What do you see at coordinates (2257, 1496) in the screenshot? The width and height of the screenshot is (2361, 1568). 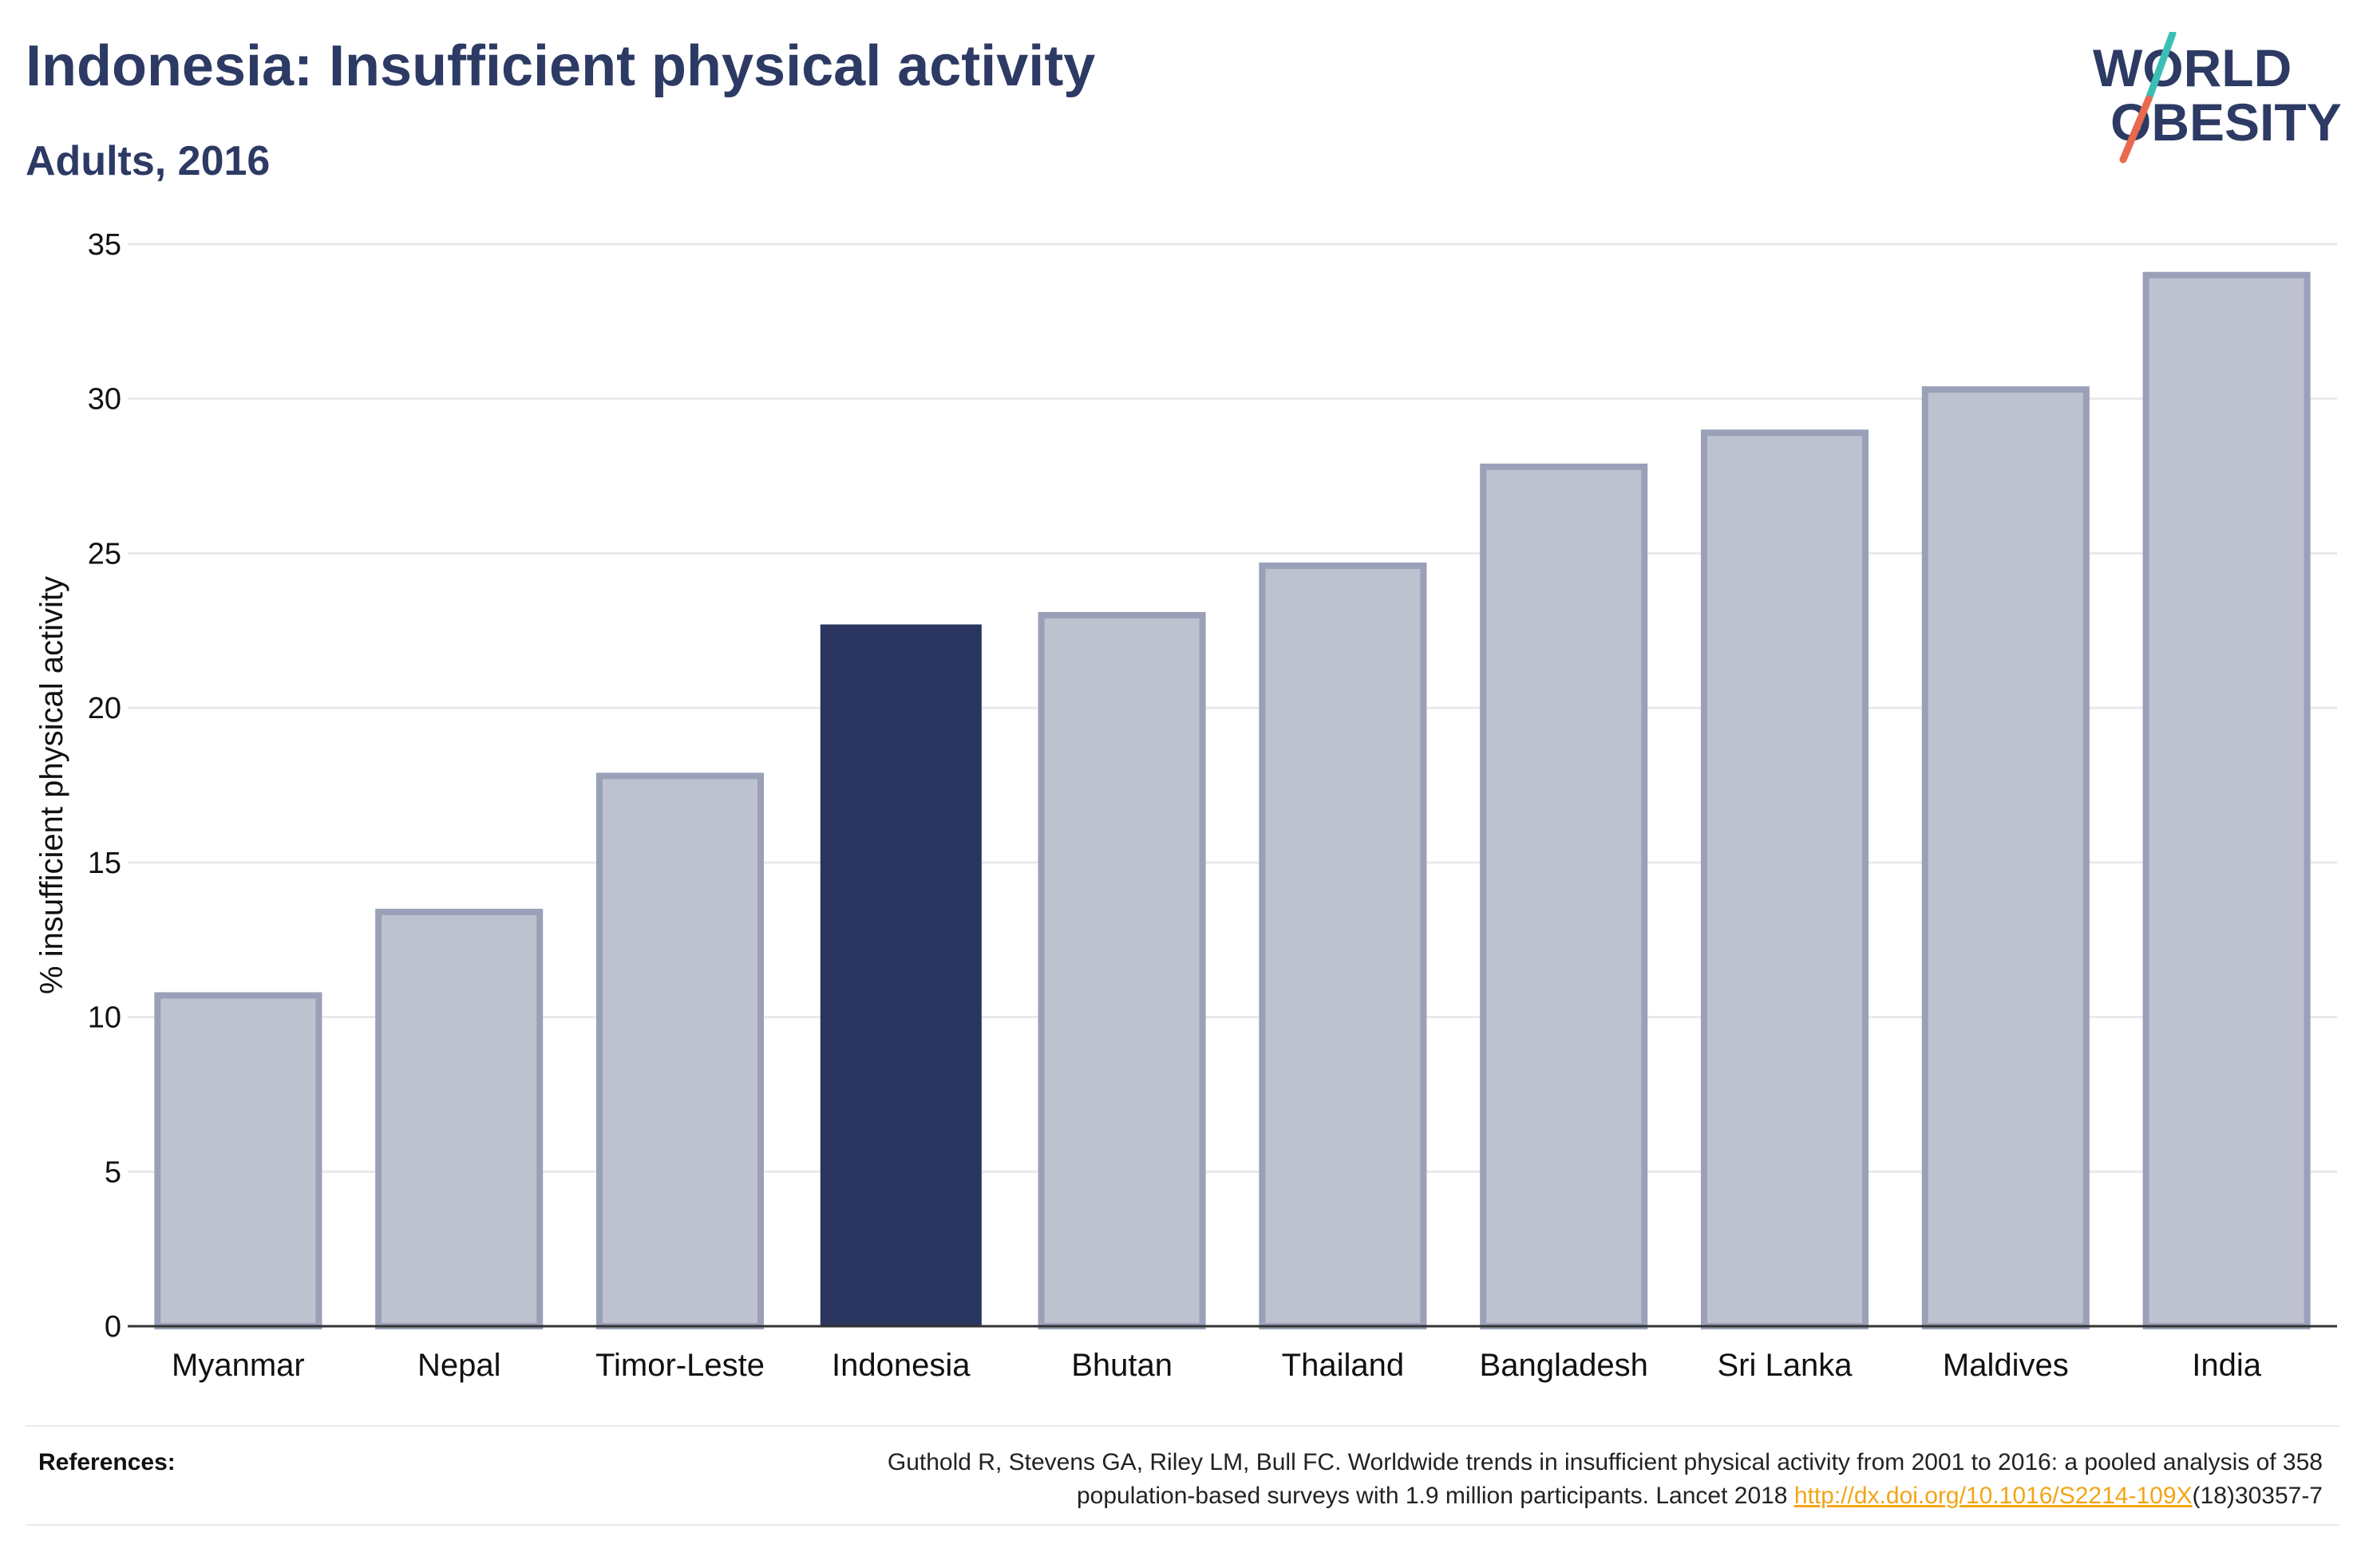 I see `reference-line-2-suffix: (18)30357-7` at bounding box center [2257, 1496].